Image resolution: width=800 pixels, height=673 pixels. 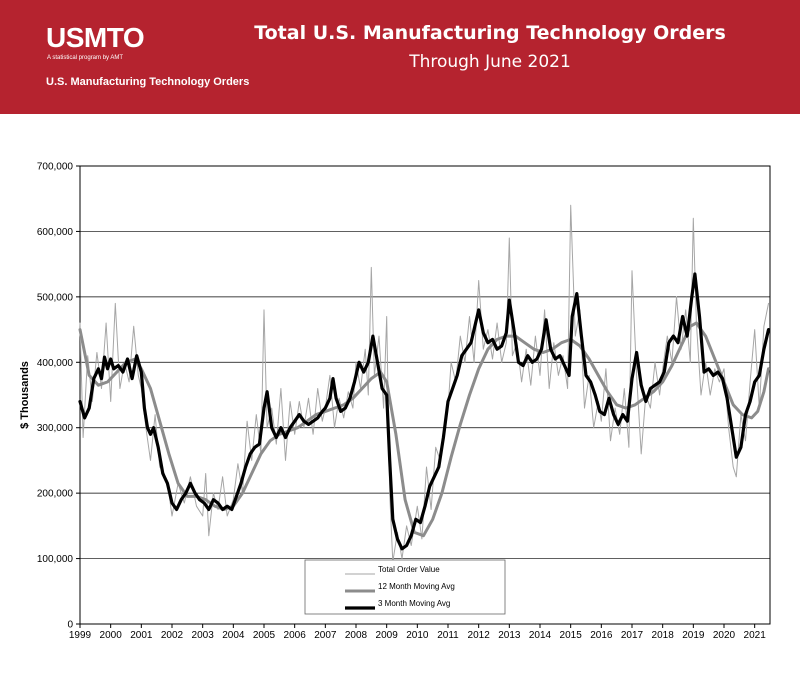 What do you see at coordinates (509, 635) in the screenshot?
I see `x-tick-label: 2013` at bounding box center [509, 635].